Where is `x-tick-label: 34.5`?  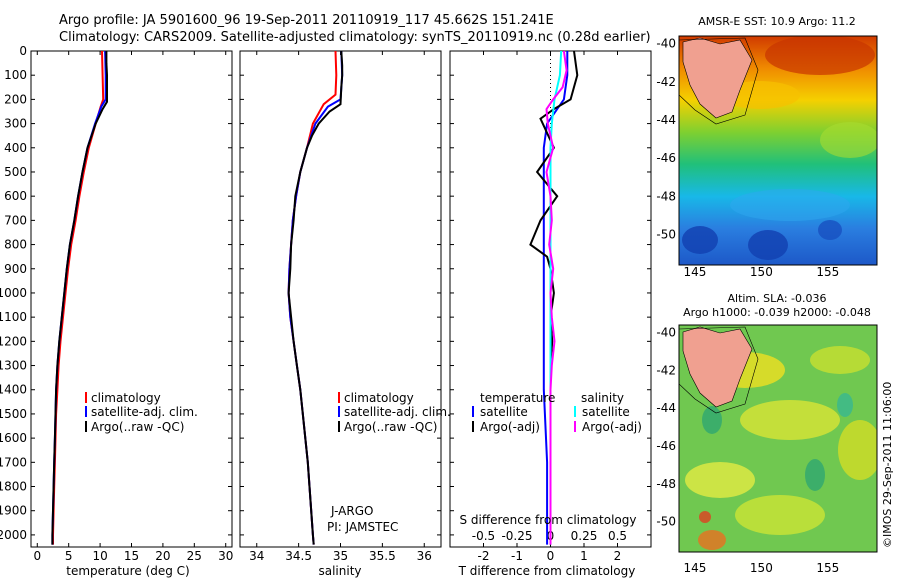 x-tick-label: 34.5 is located at coordinates (298, 556).